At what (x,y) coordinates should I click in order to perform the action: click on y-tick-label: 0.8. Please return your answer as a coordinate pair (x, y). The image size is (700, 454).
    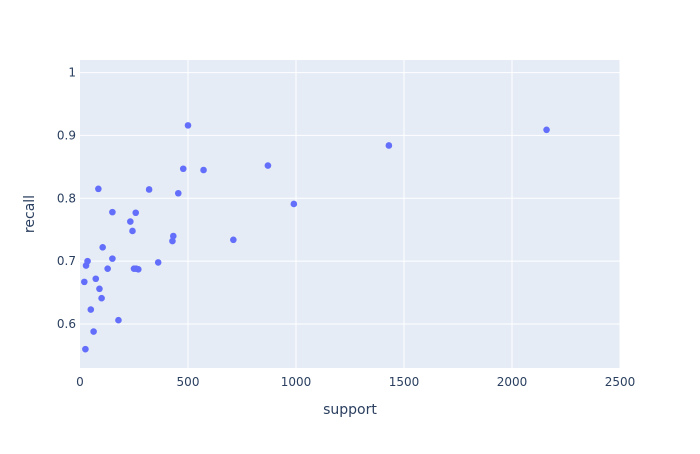
    Looking at the image, I should click on (66, 198).